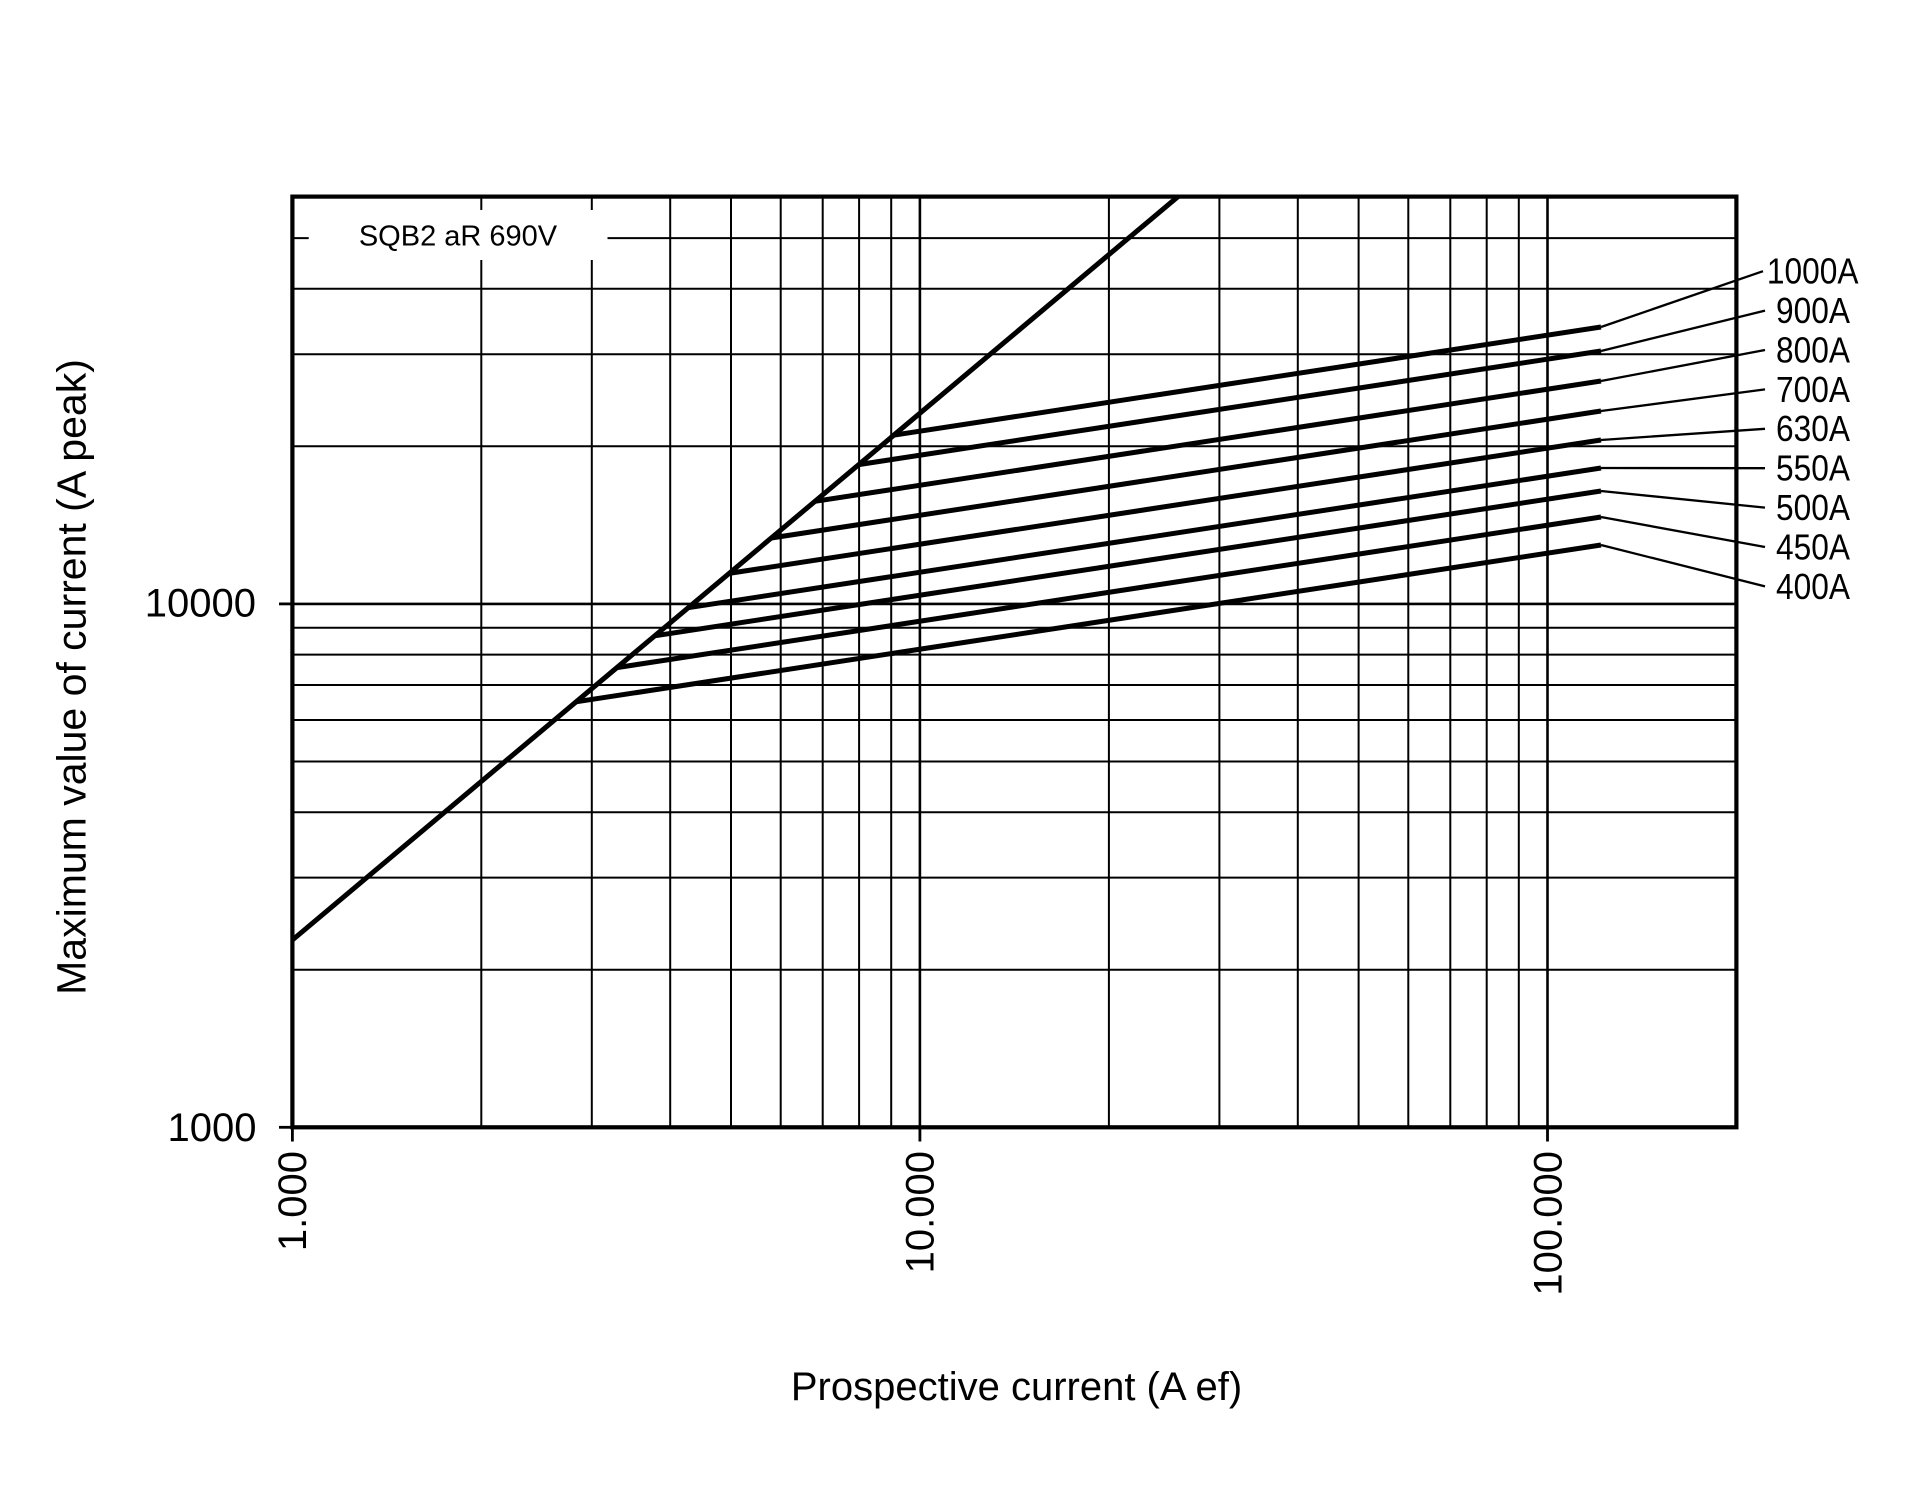 Image resolution: width=1920 pixels, height=1487 pixels. Describe the element at coordinates (72, 677) in the screenshot. I see `svg-text:Maximum value of current (A pe: Maximum value of current (A peak)` at that location.